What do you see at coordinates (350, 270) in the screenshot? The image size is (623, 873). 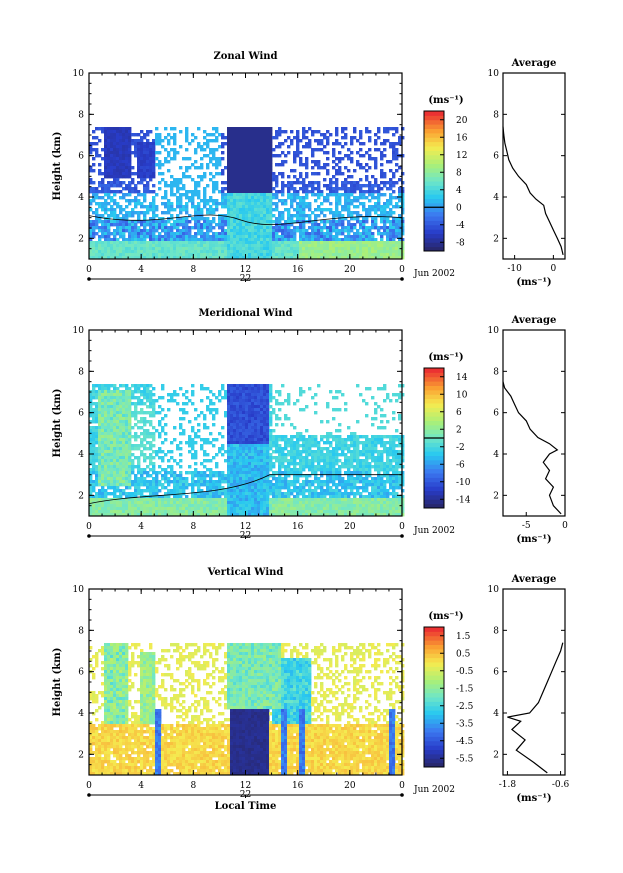 I see `x-tick-label: 20` at bounding box center [350, 270].